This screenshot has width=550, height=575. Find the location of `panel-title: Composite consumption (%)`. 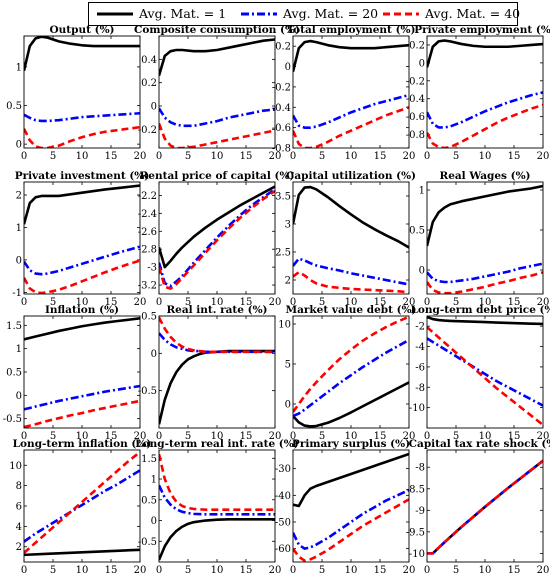

panel-title: Composite consumption (%) is located at coordinates (217, 30).